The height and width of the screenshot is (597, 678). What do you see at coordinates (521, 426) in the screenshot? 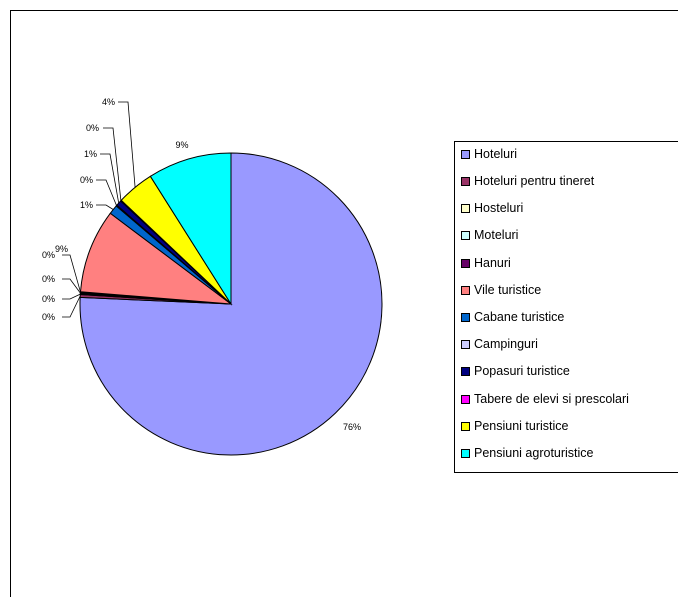
I see `legend-label: Pensiuni turistice` at bounding box center [521, 426].